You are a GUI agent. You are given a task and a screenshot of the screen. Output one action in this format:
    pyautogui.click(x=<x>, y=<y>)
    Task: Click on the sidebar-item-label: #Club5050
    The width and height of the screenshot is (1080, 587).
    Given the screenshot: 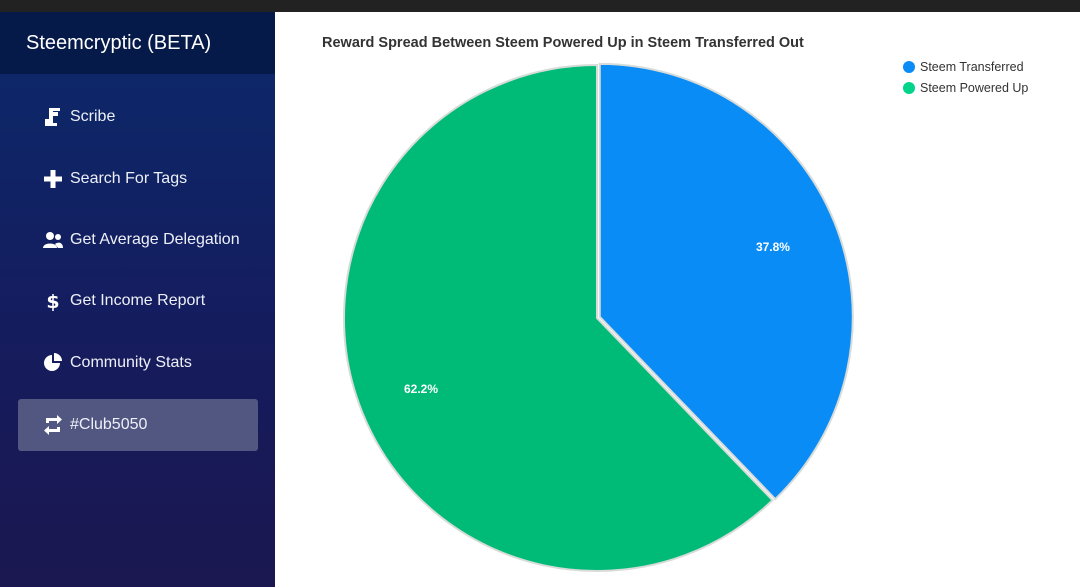 What is the action you would take?
    pyautogui.click(x=109, y=424)
    